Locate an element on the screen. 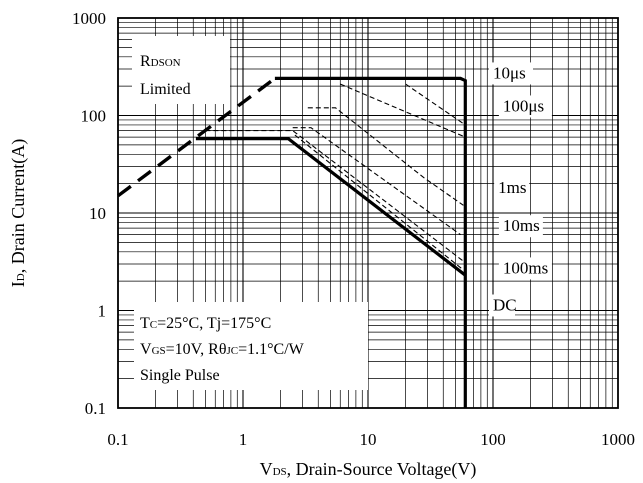  condition-line-3-part-0: Single Pulse is located at coordinates (180, 375).